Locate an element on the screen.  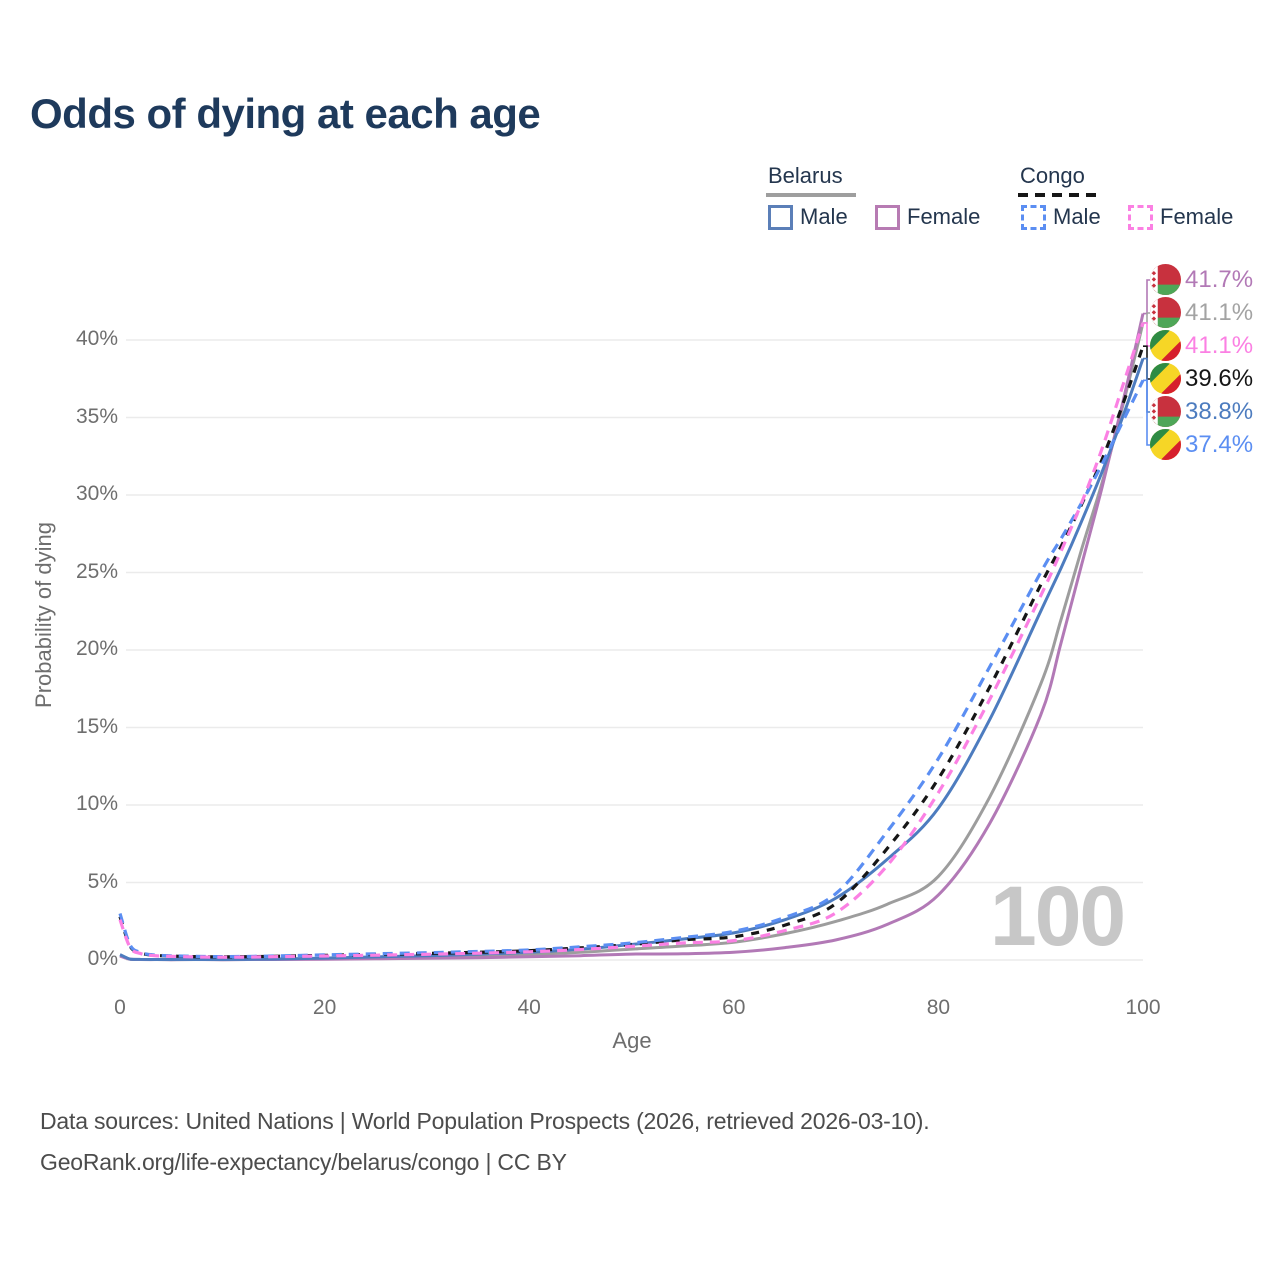
x-tick-label-40: 40 is located at coordinates (529, 1007).